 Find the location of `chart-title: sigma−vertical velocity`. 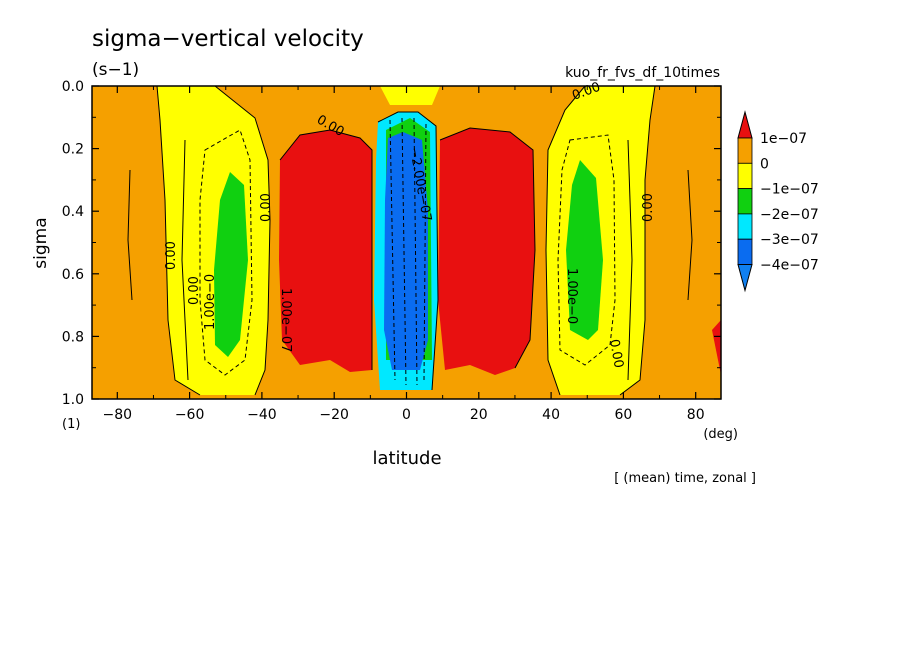

chart-title: sigma−vertical velocity is located at coordinates (228, 39).